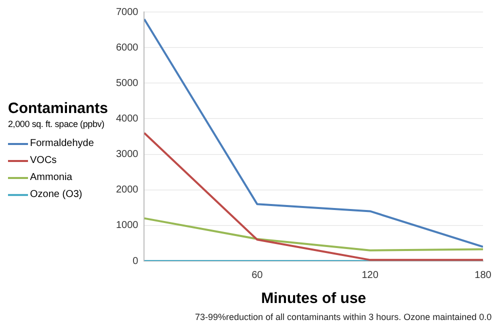  Describe the element at coordinates (43, 160) in the screenshot. I see `legend-label: VOCs` at that location.